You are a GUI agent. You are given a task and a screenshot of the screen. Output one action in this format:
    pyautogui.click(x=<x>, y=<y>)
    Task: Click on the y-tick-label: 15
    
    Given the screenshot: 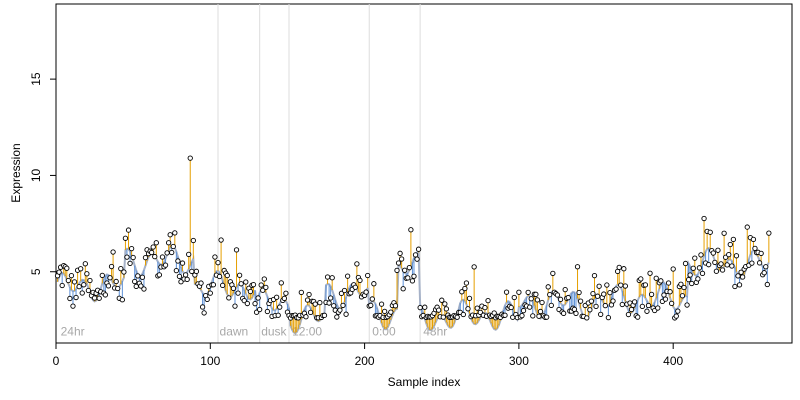 What is the action you would take?
    pyautogui.click(x=36, y=79)
    